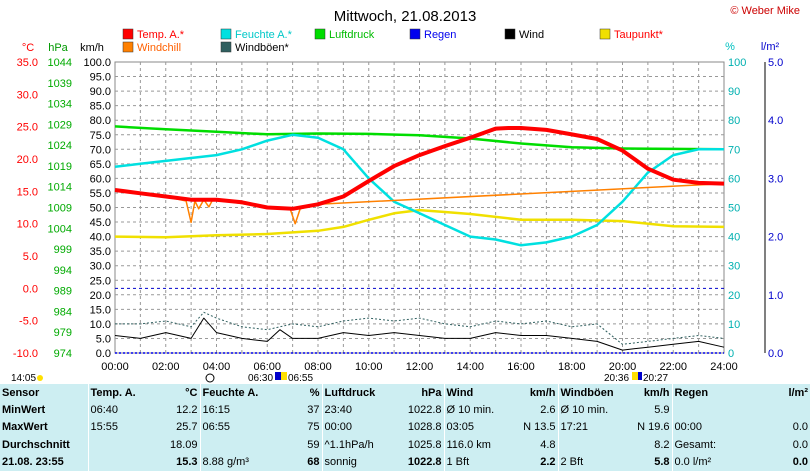 This screenshot has width=810, height=471. Describe the element at coordinates (92, 48) in the screenshot. I see `kmh-unit-label: km/h` at that location.